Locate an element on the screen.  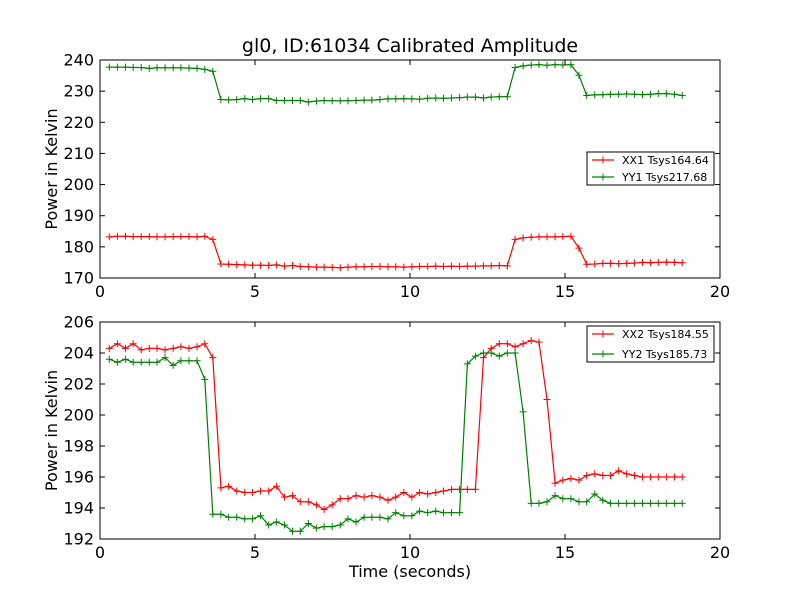
legend-marker is located at coordinates (603, 354).